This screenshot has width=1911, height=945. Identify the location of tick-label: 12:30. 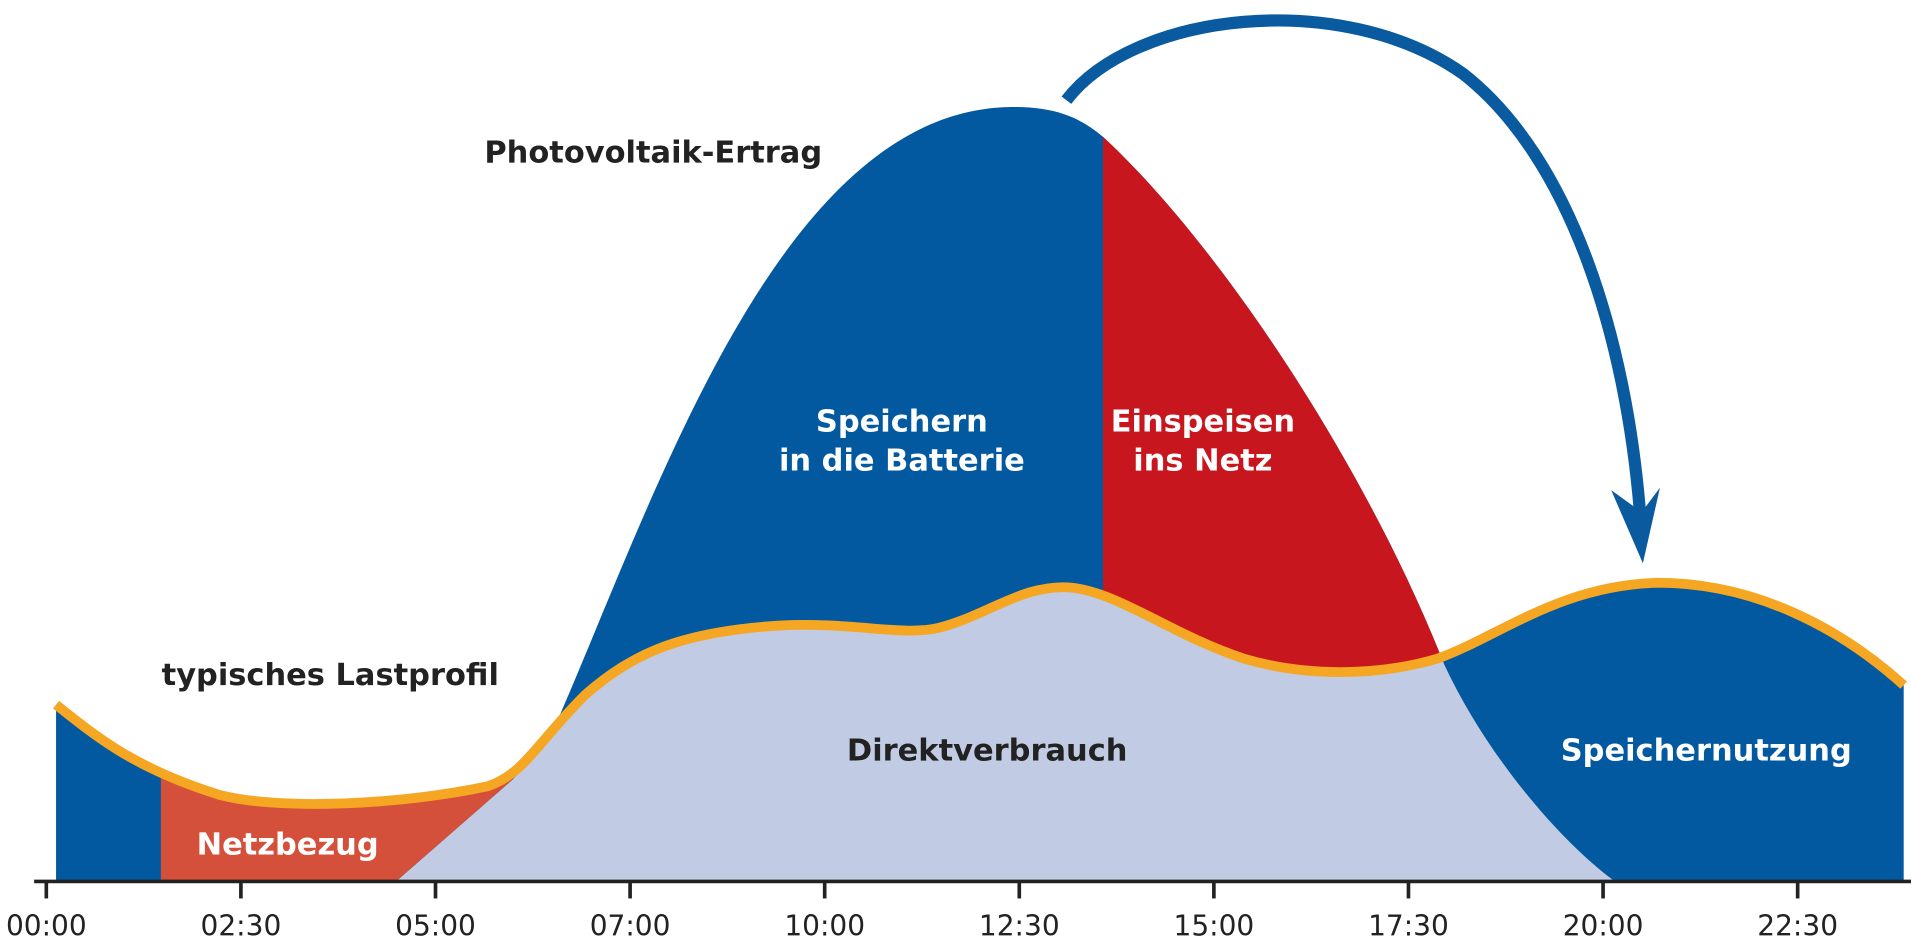
(1019, 926).